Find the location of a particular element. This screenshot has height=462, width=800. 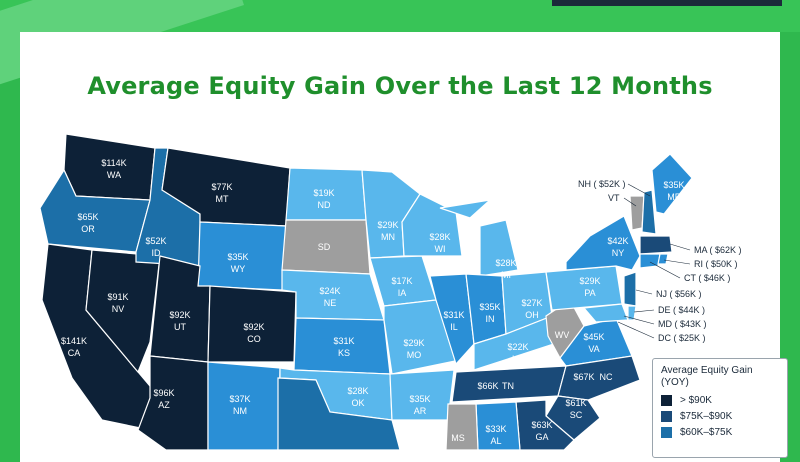

legend-item: $75K–$90K is located at coordinates (720, 416).